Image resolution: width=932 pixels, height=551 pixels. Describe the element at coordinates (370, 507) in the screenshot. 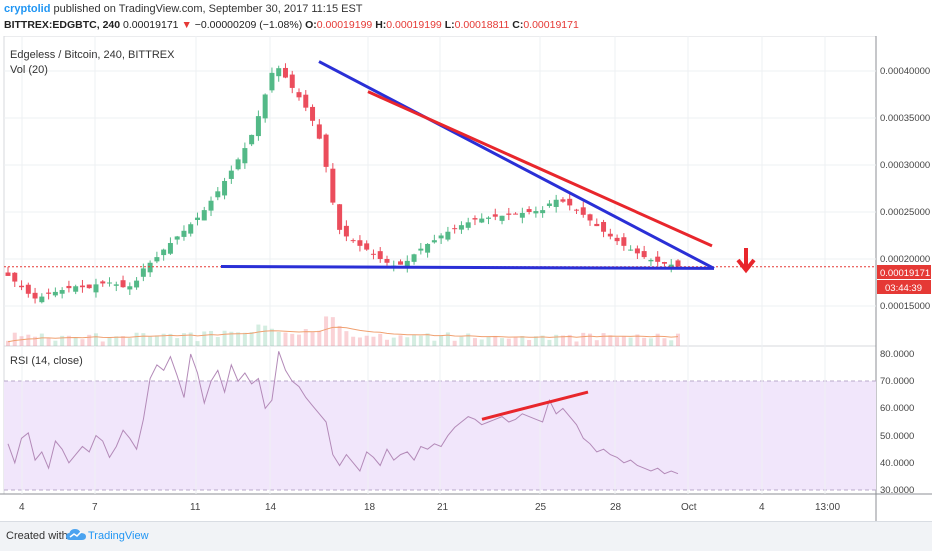

I see `time-tick-label: 18` at that location.